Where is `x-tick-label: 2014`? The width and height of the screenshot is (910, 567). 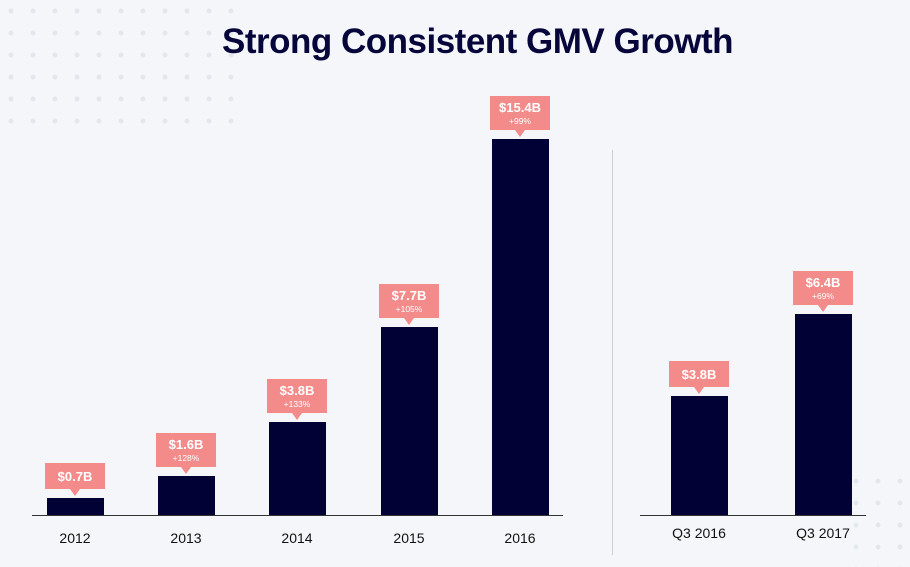 x-tick-label: 2014 is located at coordinates (297, 538).